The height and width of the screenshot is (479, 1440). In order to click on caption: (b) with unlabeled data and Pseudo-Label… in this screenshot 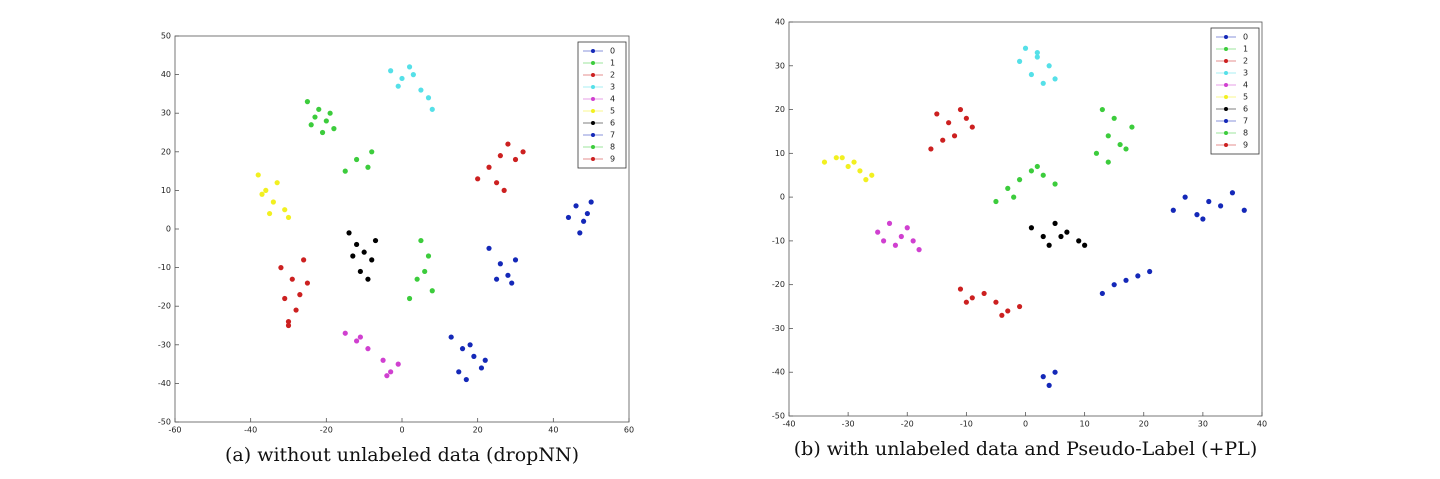, I will do `click(1026, 449)`.